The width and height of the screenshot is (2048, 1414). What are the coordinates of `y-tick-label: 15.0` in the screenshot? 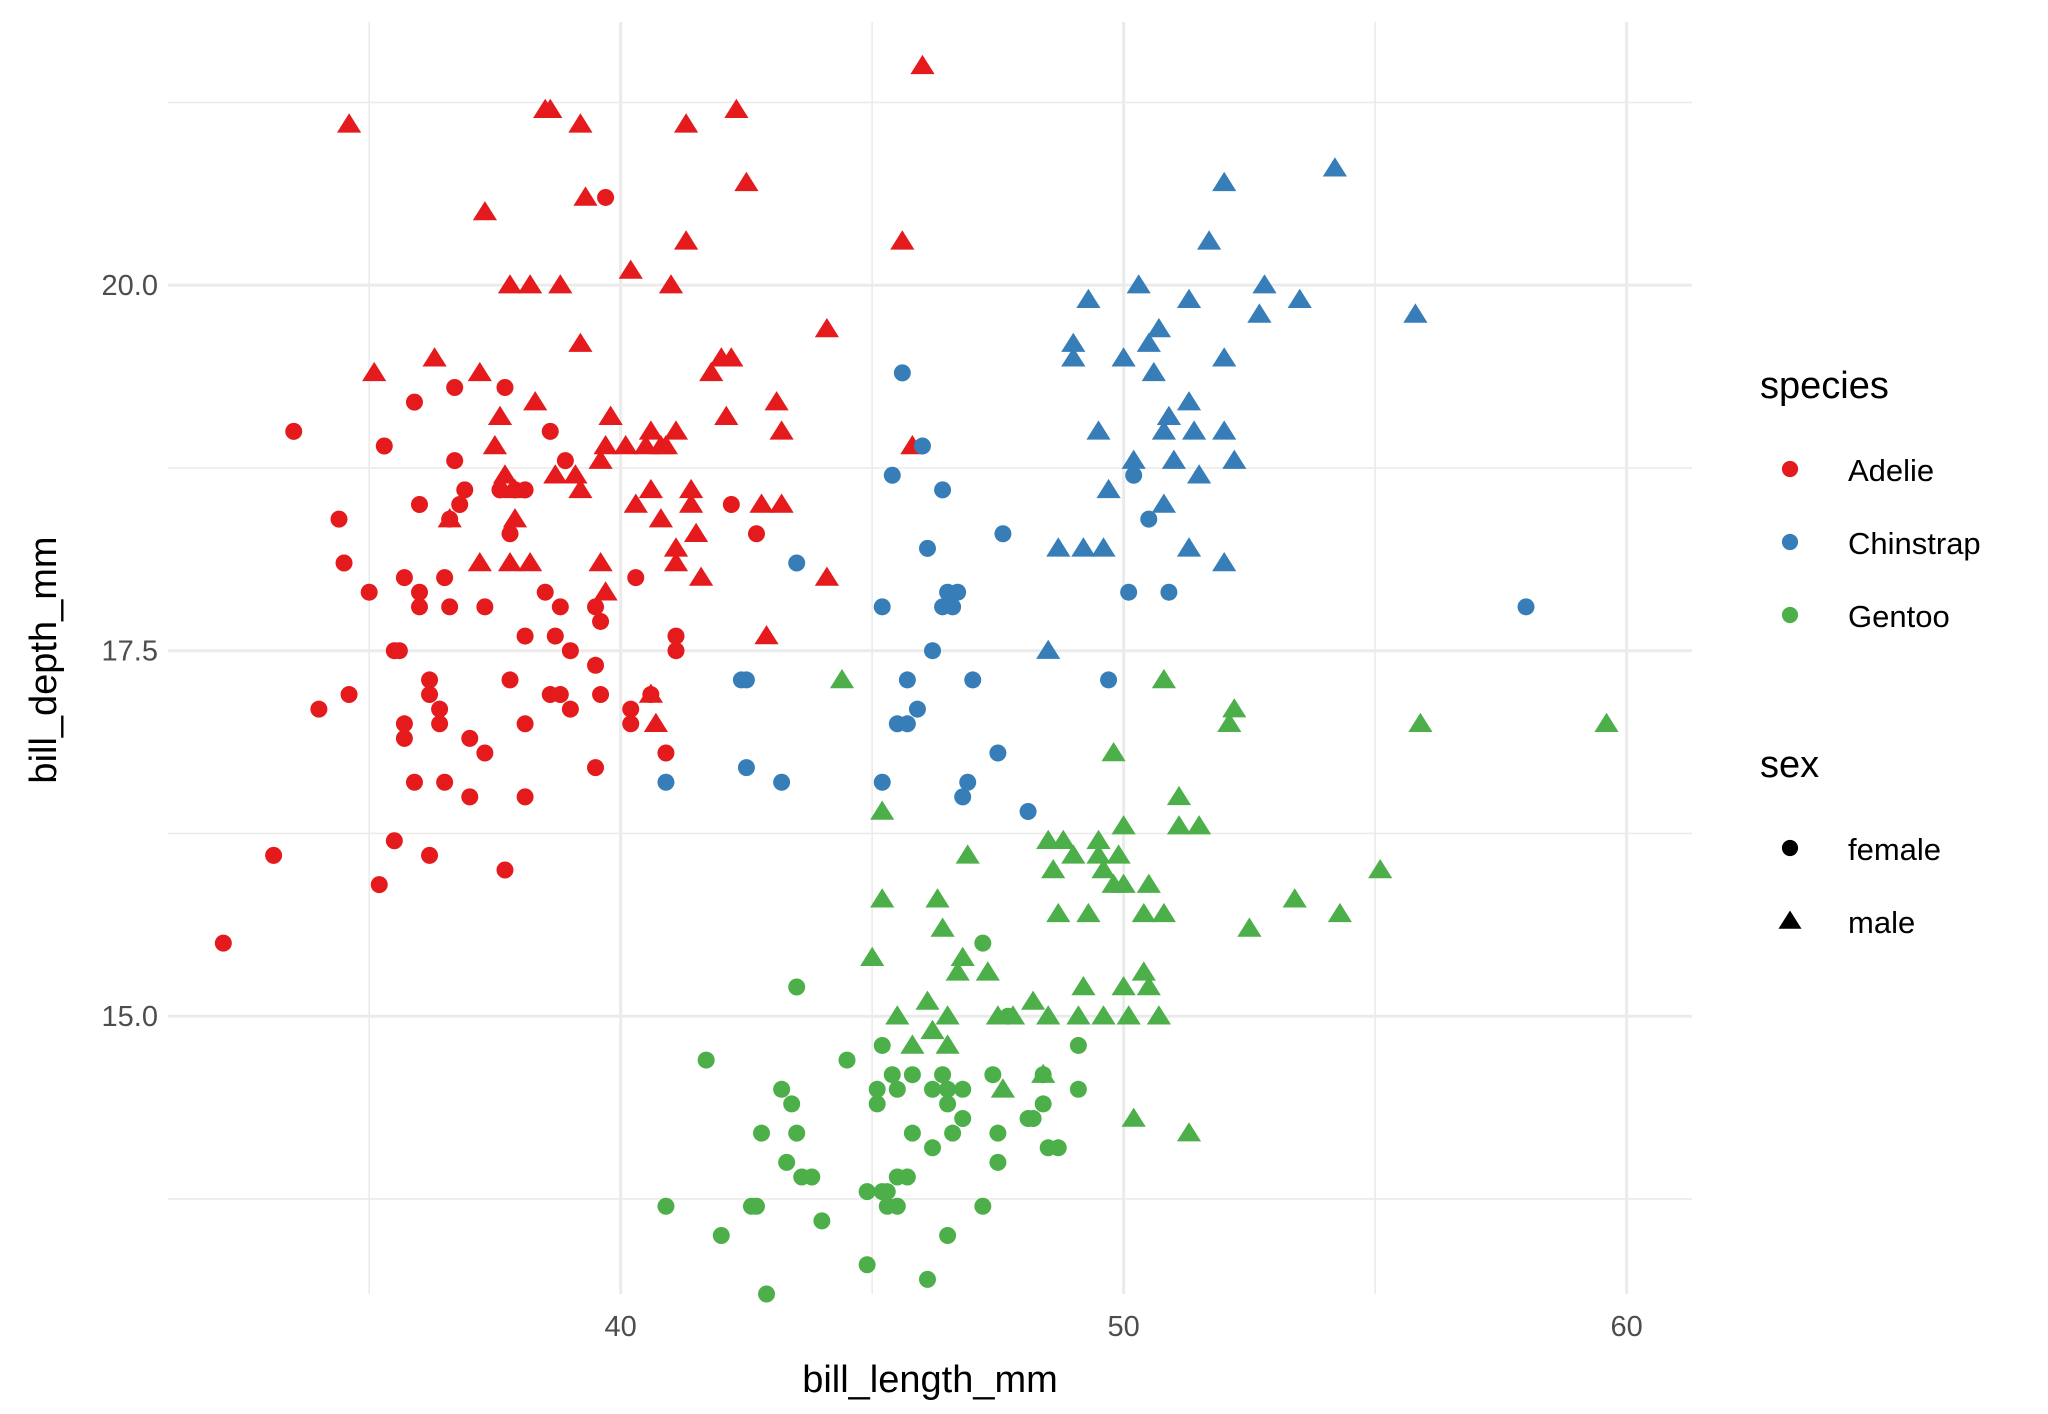 It's located at (130, 1017).